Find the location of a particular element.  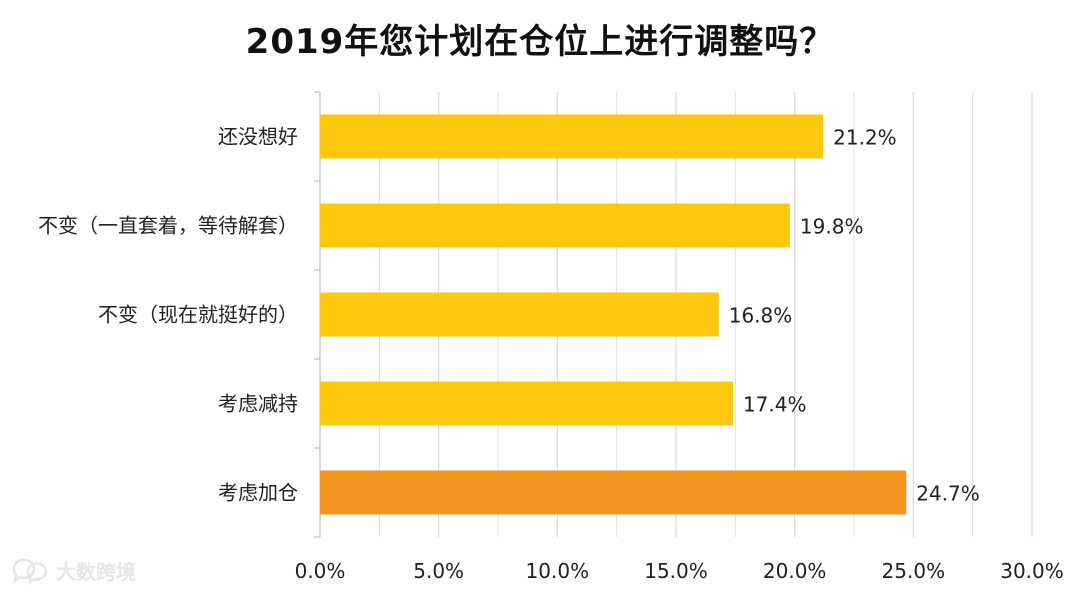

x-tick-label: 15.0% is located at coordinates (676, 571).